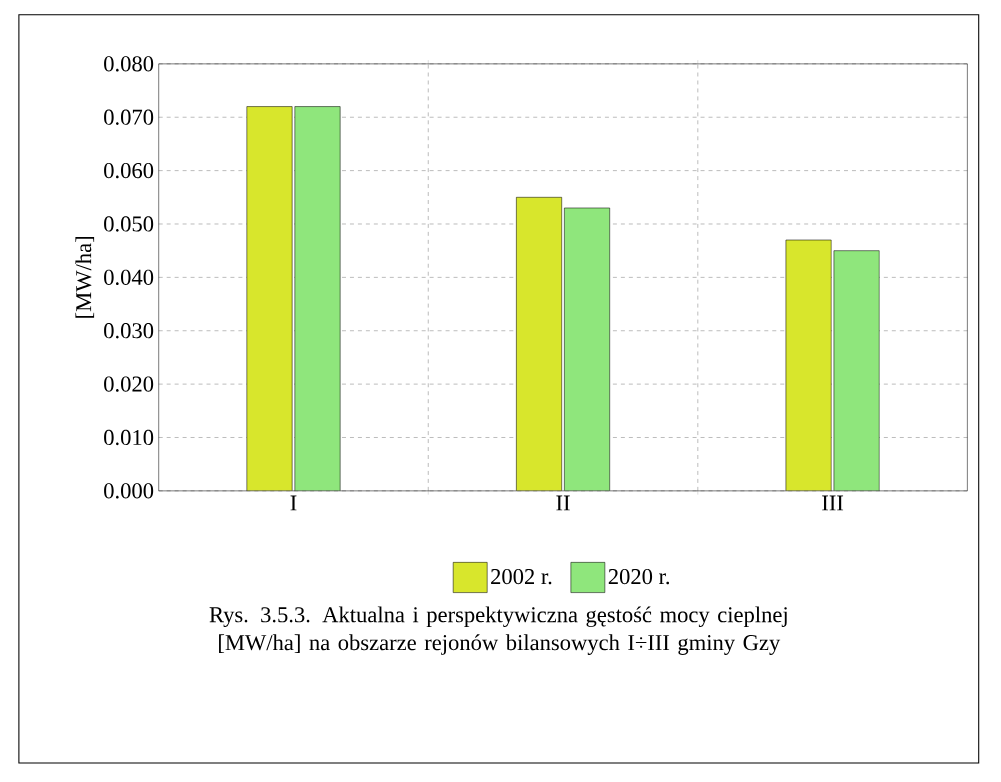 The height and width of the screenshot is (782, 1001). Describe the element at coordinates (129, 437) in the screenshot. I see `y-tick-label: 0.010` at that location.